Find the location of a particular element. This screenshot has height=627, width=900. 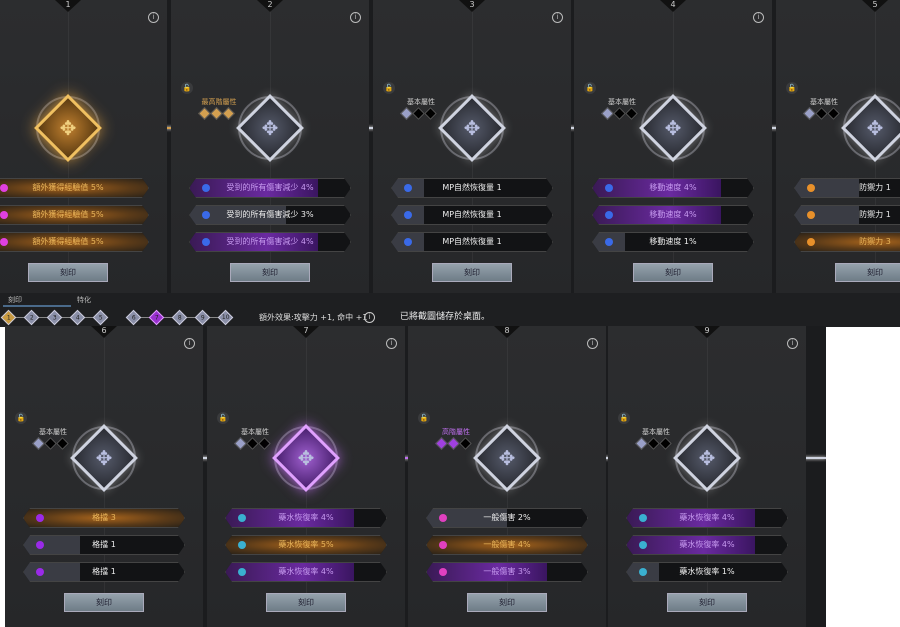

stat-text: 藥水恢復率 4% is located at coordinates (707, 544).